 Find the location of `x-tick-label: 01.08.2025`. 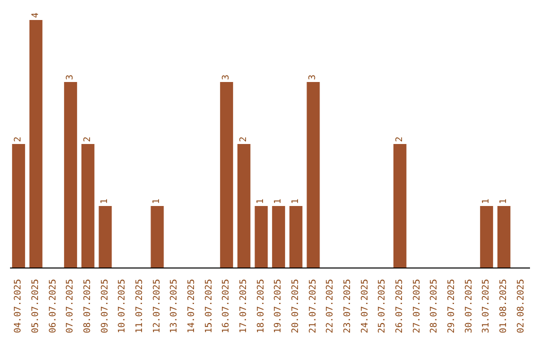

x-tick-label: 01.08.2025 is located at coordinates (504, 306).